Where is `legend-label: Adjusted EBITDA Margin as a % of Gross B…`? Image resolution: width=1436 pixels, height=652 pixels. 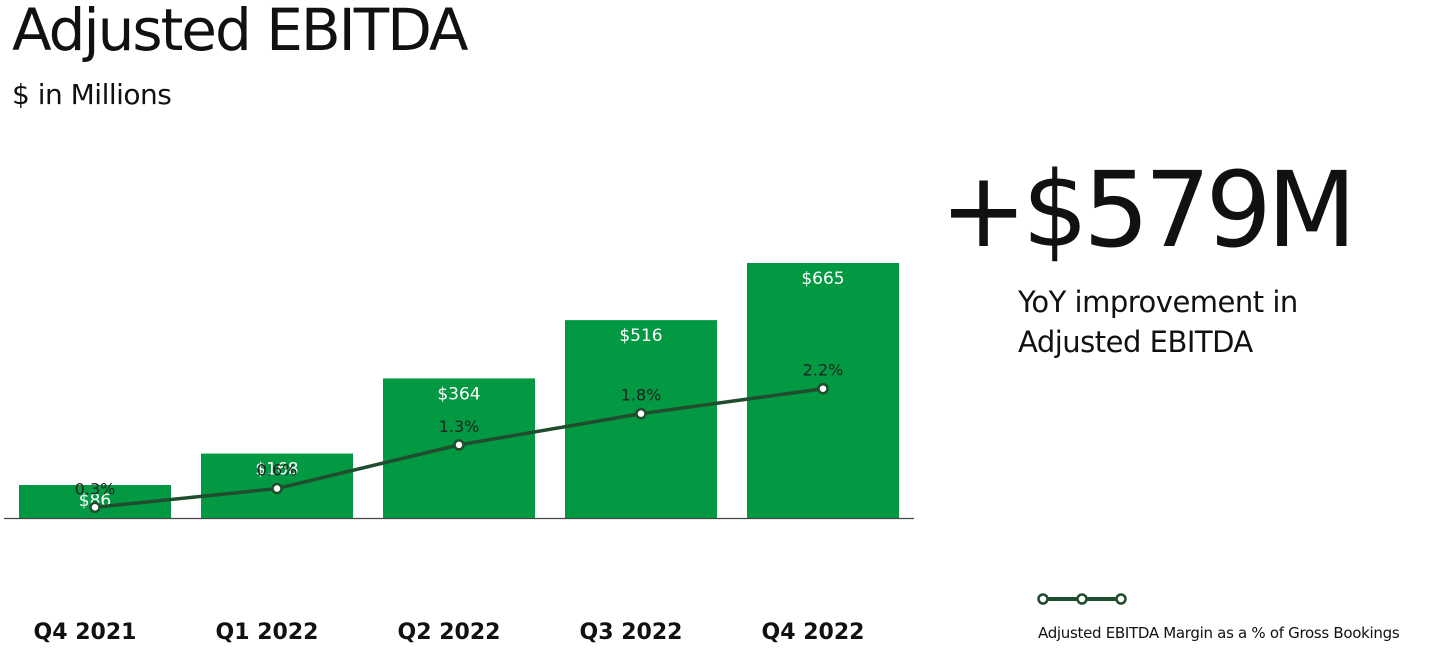
legend-label: Adjusted EBITDA Margin as a % of Gross B… is located at coordinates (1219, 633).